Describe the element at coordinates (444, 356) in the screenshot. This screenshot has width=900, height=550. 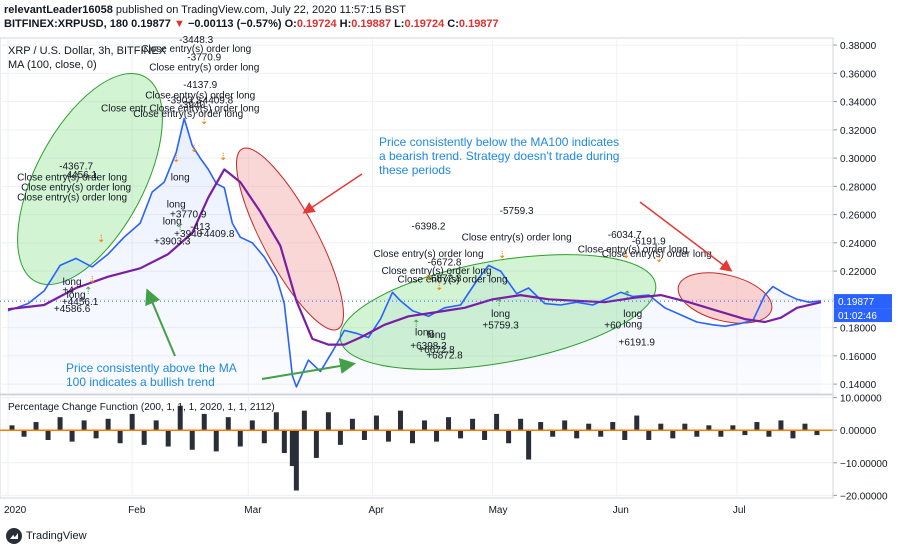
I see `trade-label: +6872.8` at that location.